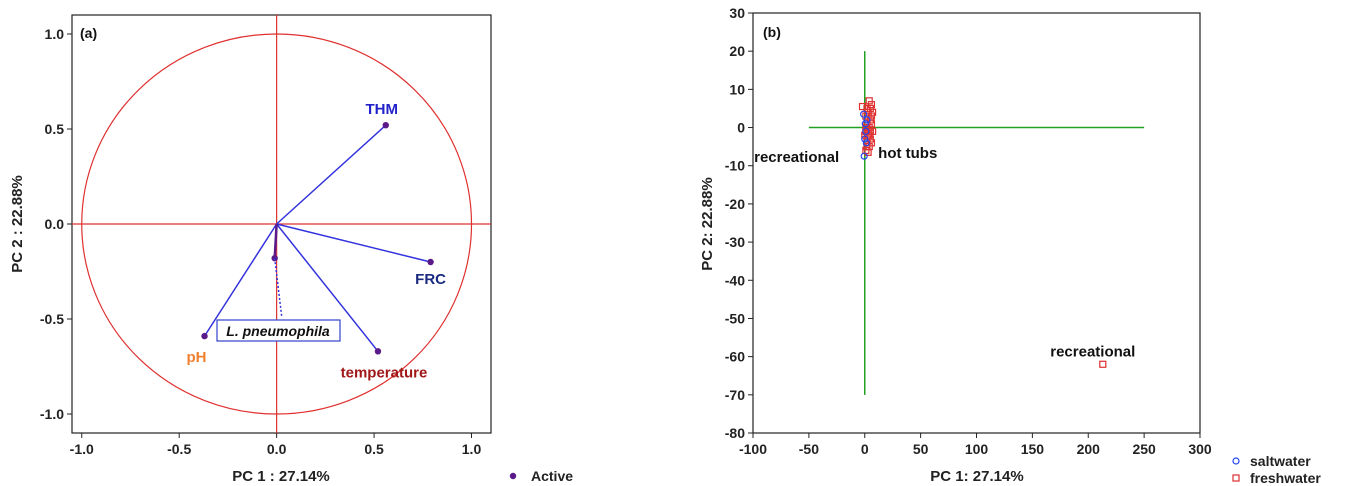 The image size is (1349, 486). I want to click on label-thm: THM, so click(382, 109).